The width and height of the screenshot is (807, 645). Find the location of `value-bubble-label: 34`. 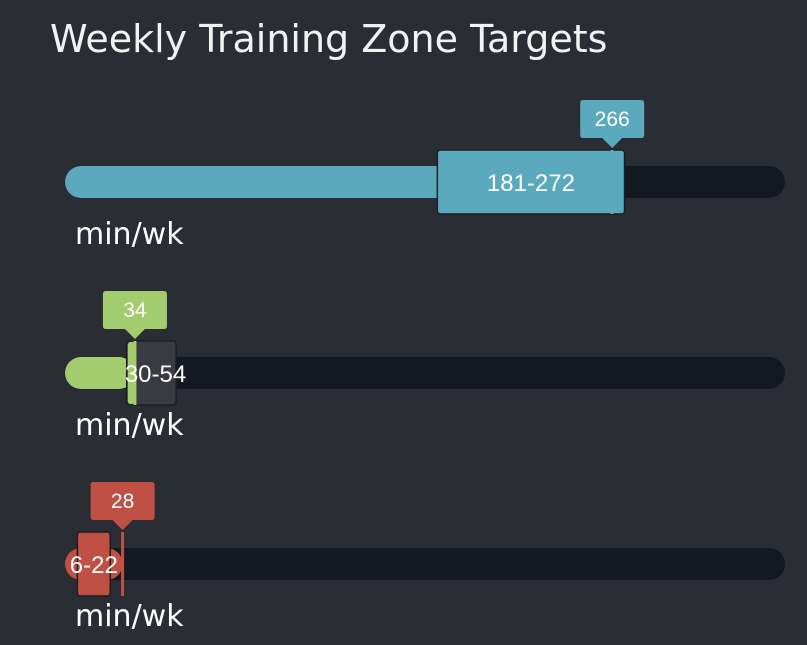

value-bubble-label: 34 is located at coordinates (135, 310).